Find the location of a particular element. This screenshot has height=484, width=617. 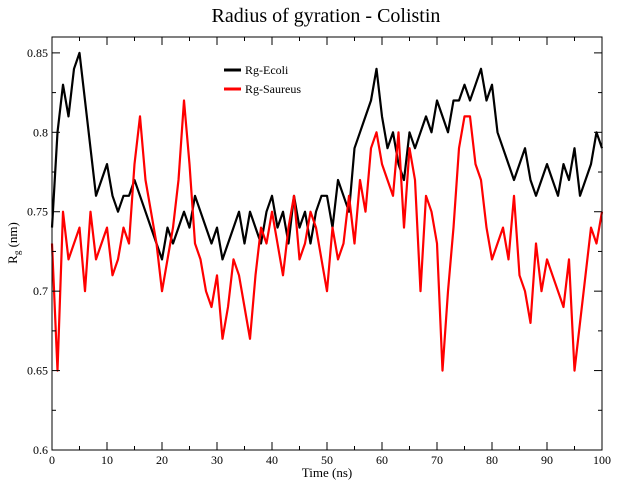

y-tick-label: 0.6 is located at coordinates (40, 450).